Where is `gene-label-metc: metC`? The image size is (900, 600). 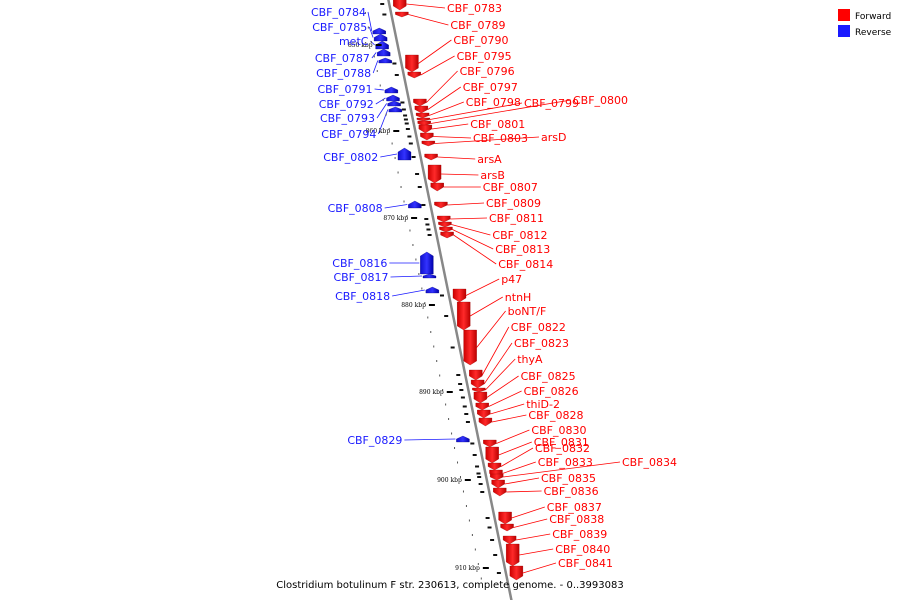 gene-label-metc: metC is located at coordinates (354, 41).